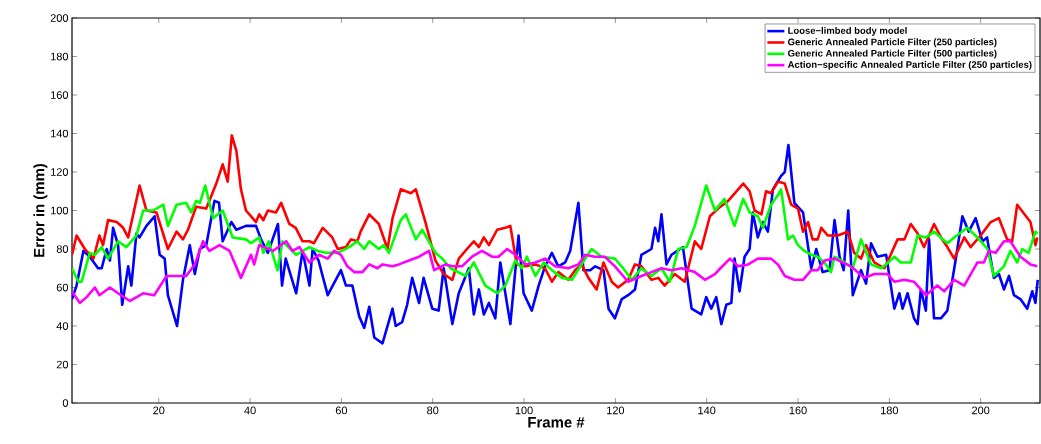  Describe the element at coordinates (60, 133) in the screenshot. I see `y-tick-label: 140` at that location.